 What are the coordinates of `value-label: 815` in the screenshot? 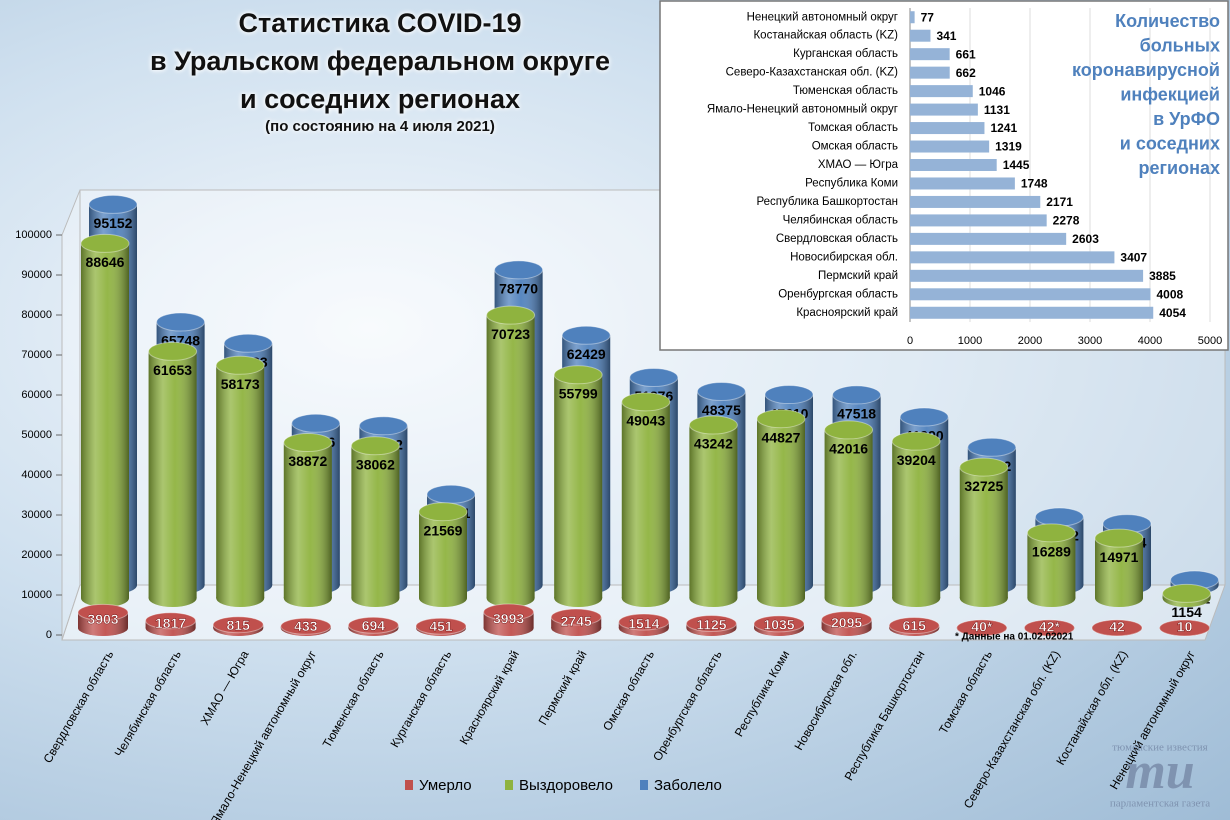 It's located at (239, 625).